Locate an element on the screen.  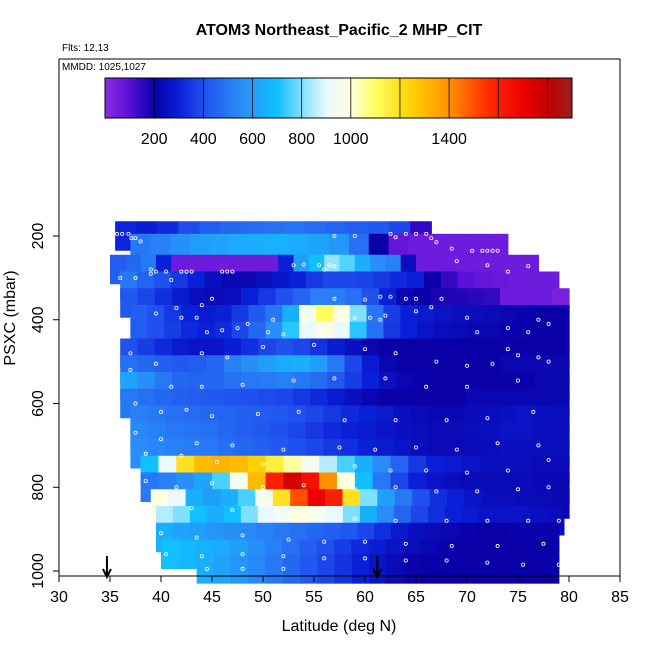
x-tick-label: 40 is located at coordinates (161, 597).